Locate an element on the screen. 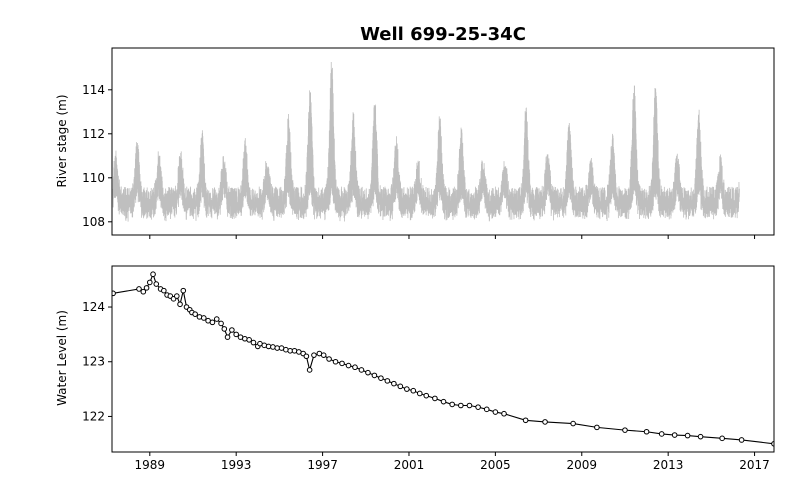 This screenshot has height=500, width=800. river-stage-ylabel: River stage (m) is located at coordinates (62, 140).